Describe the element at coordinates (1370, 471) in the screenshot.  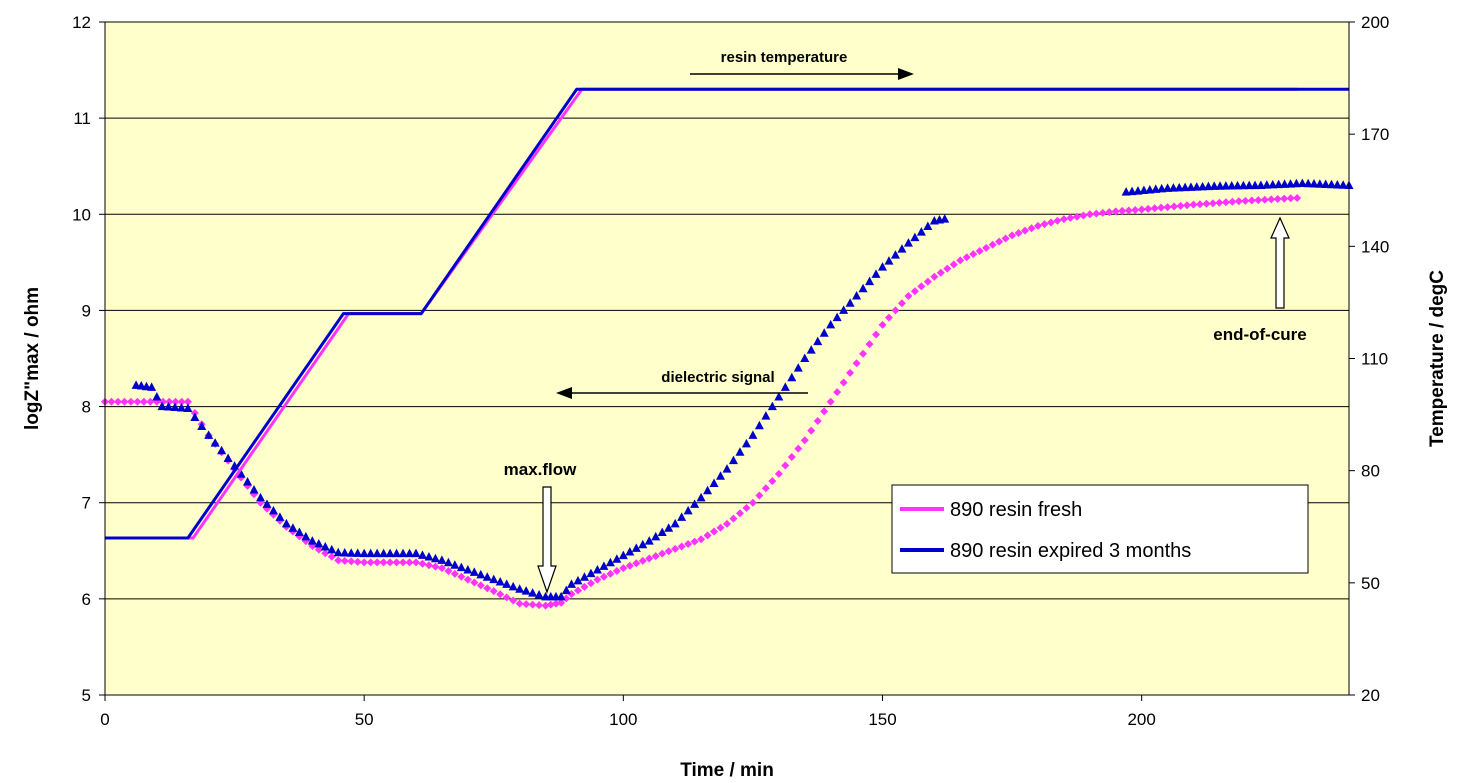
I see `y-right-tick-label: 80` at that location.